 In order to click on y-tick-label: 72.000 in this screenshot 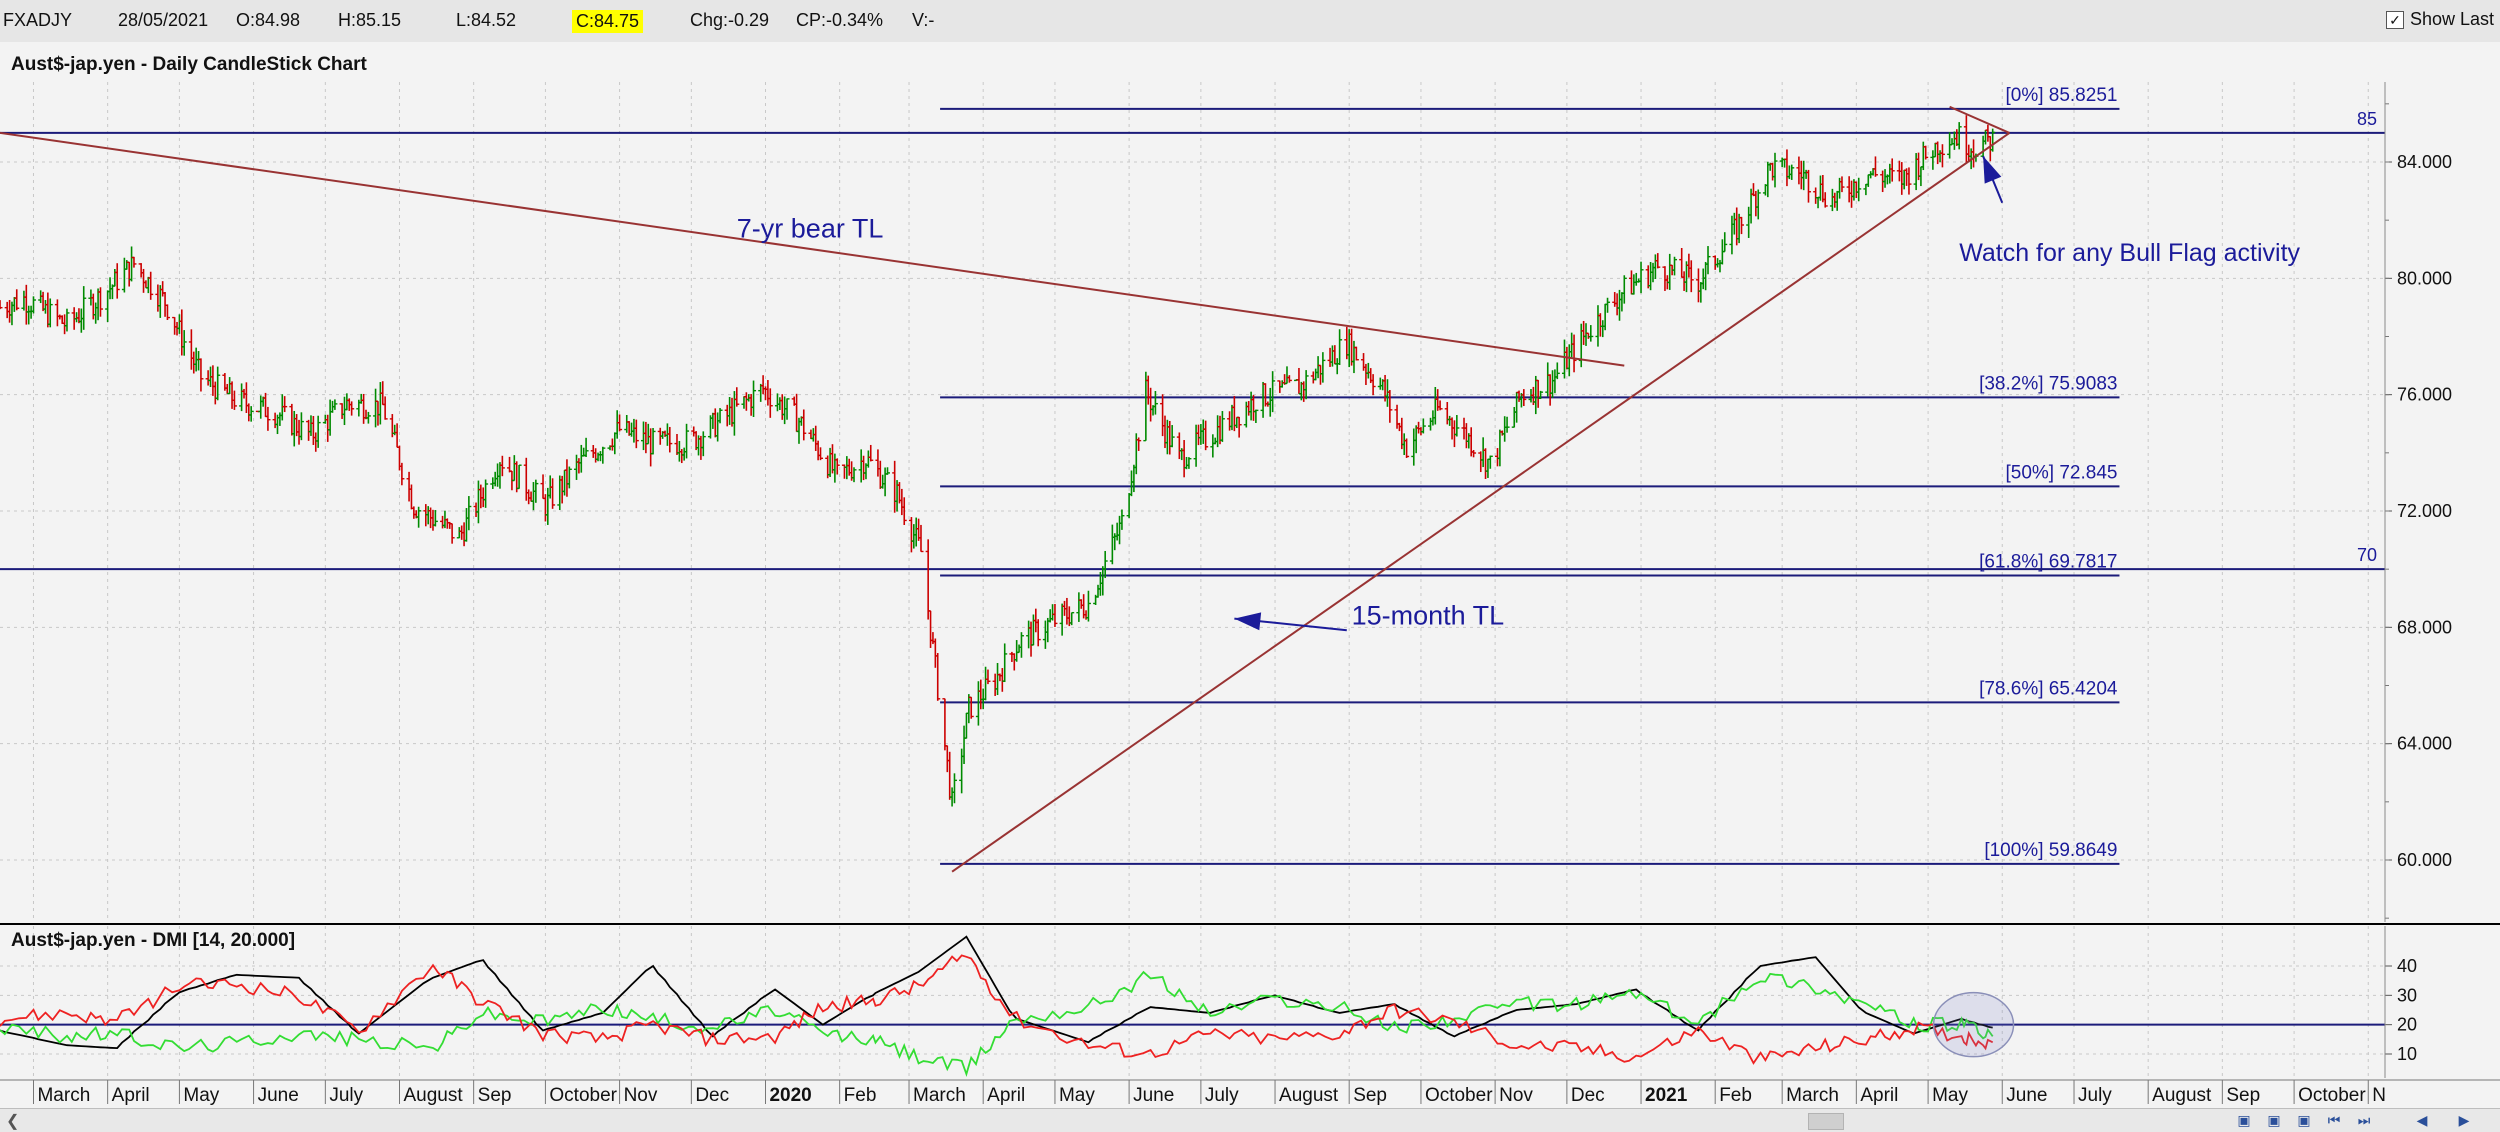, I will do `click(2424, 511)`.